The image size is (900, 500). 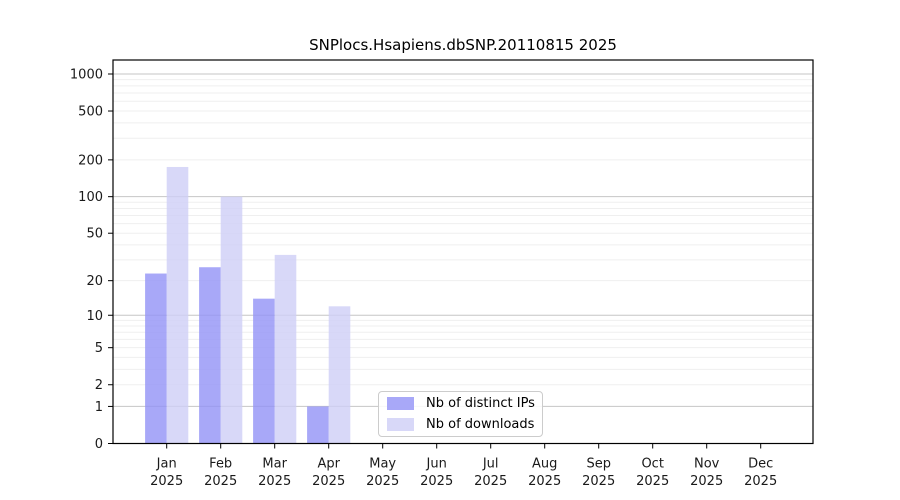 What do you see at coordinates (220, 464) in the screenshot?
I see `x-tick-label-month: Feb` at bounding box center [220, 464].